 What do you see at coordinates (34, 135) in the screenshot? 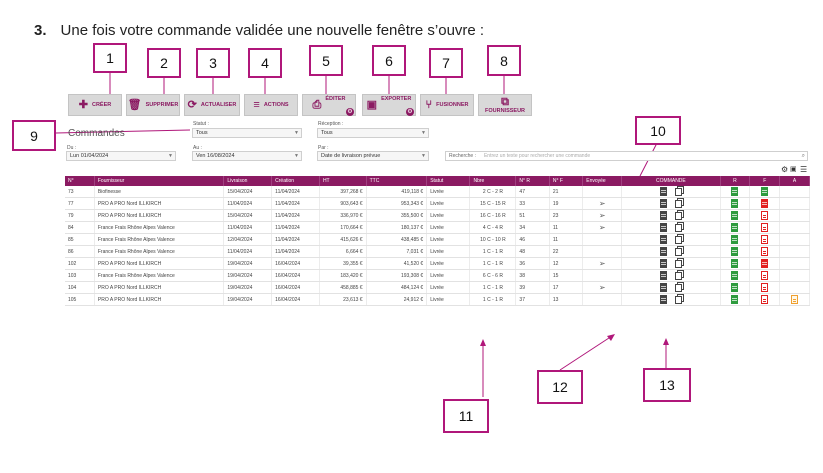
I see `callout-9: 9` at bounding box center [34, 135].